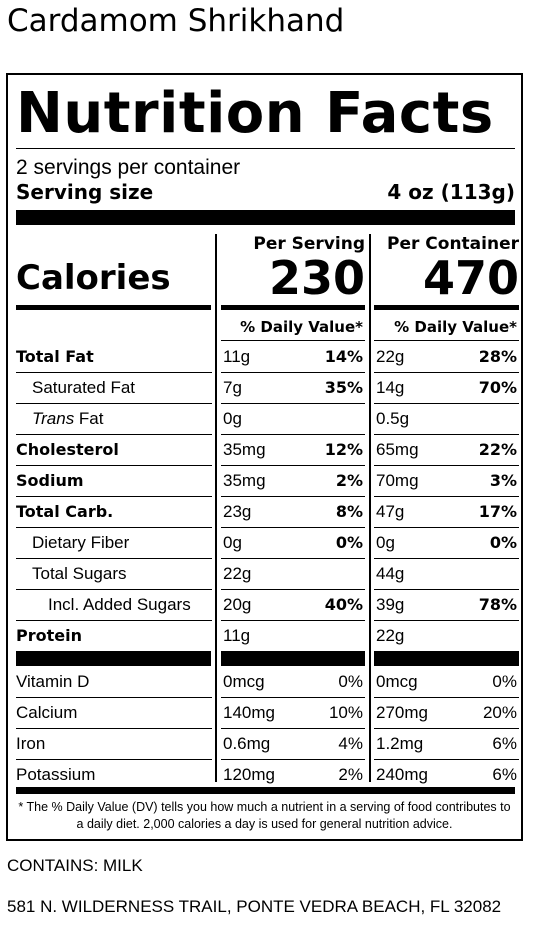 The image size is (533, 942). I want to click on container-cell: 22g 28%, so click(446, 357).